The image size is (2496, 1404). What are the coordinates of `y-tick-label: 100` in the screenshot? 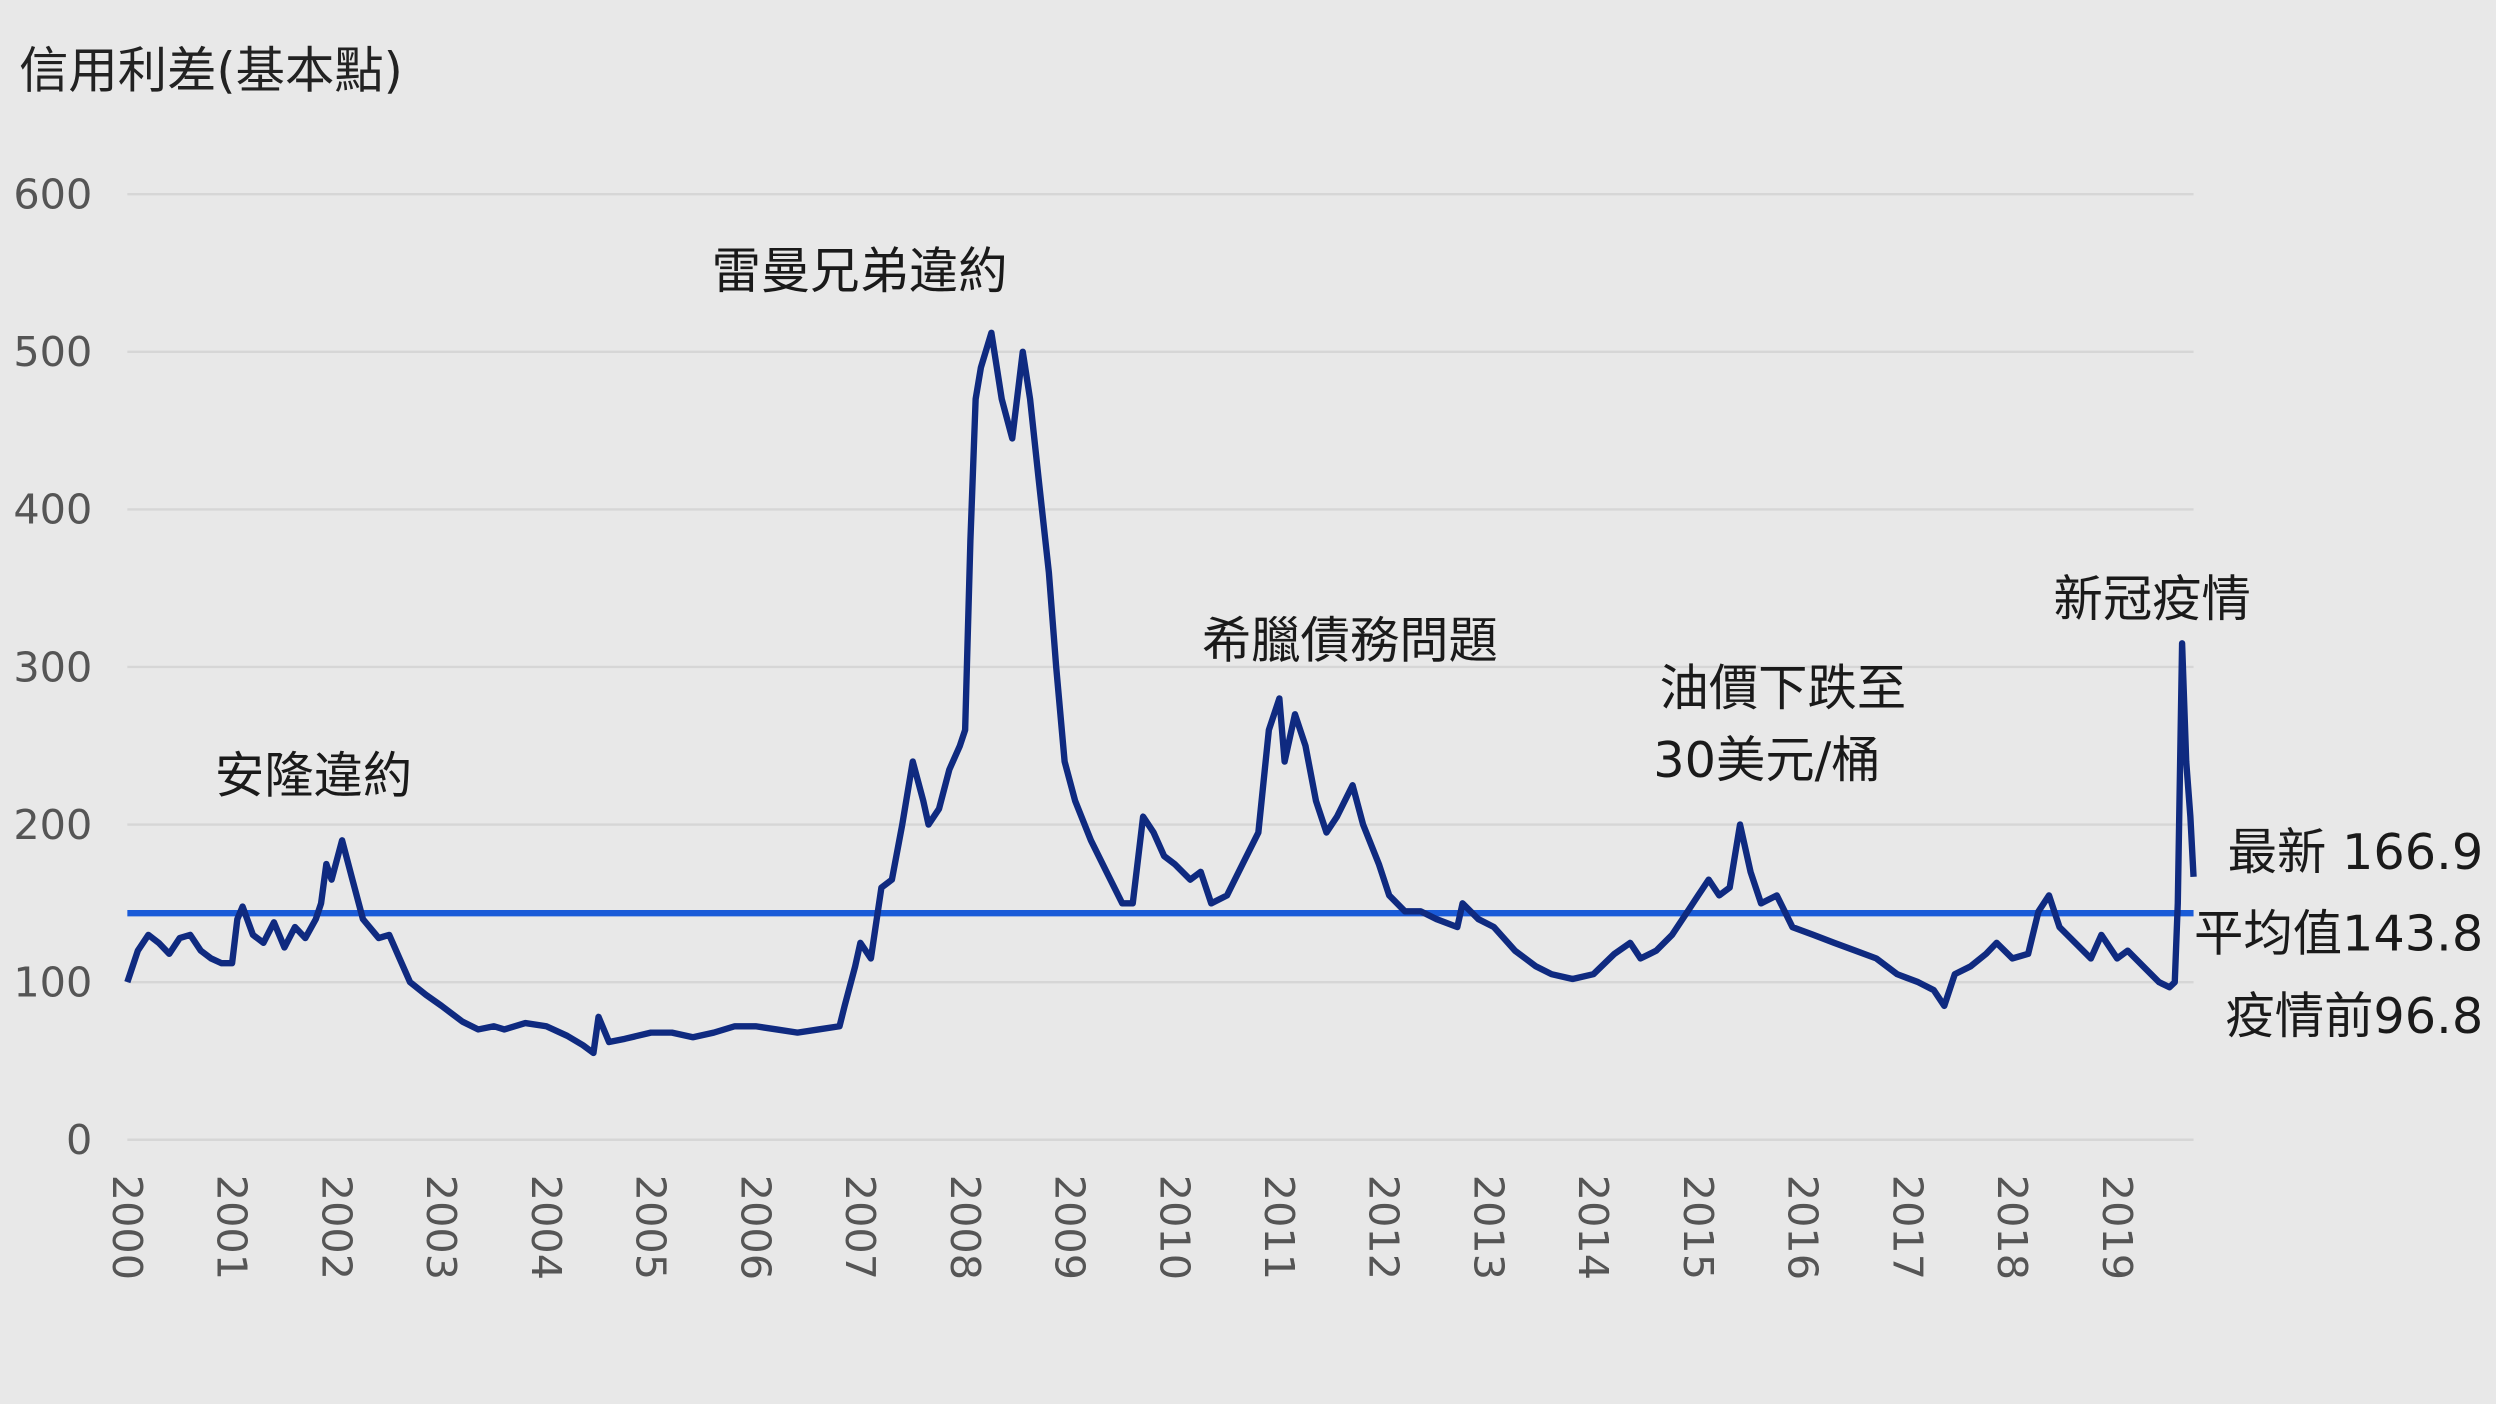 It's located at (52, 982).